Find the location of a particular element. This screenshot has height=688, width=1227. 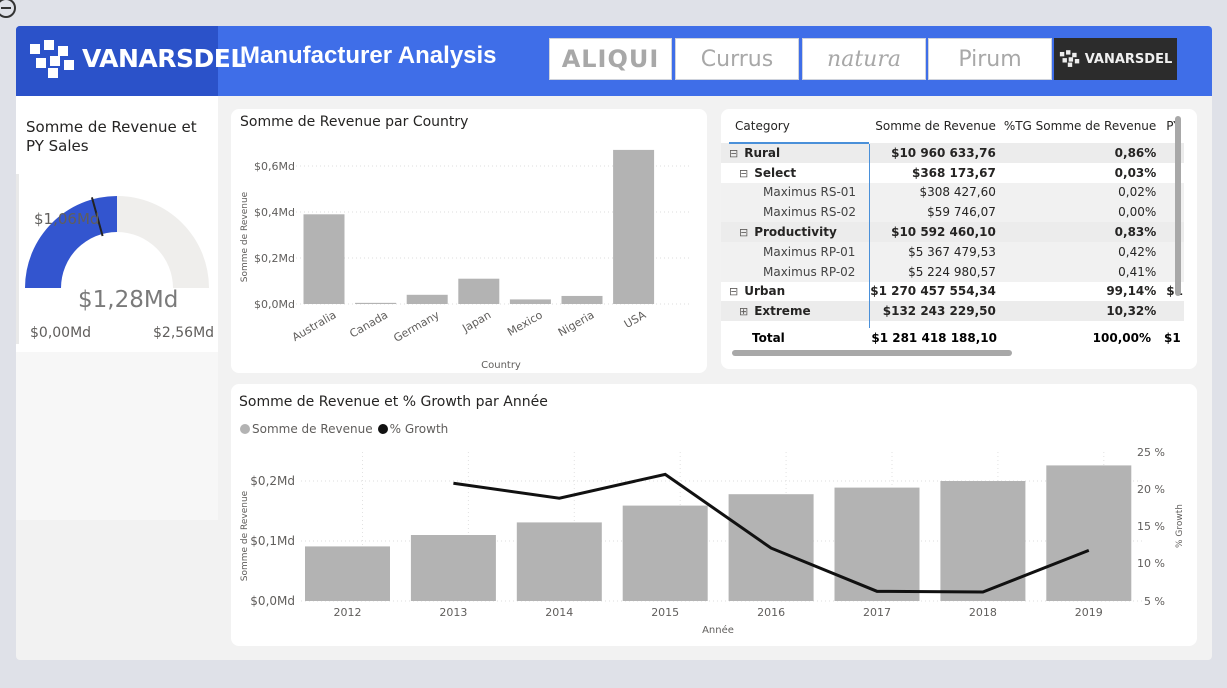

matrix-row: Maximus RS-01 $308 427,60 0,02% is located at coordinates (952, 192).